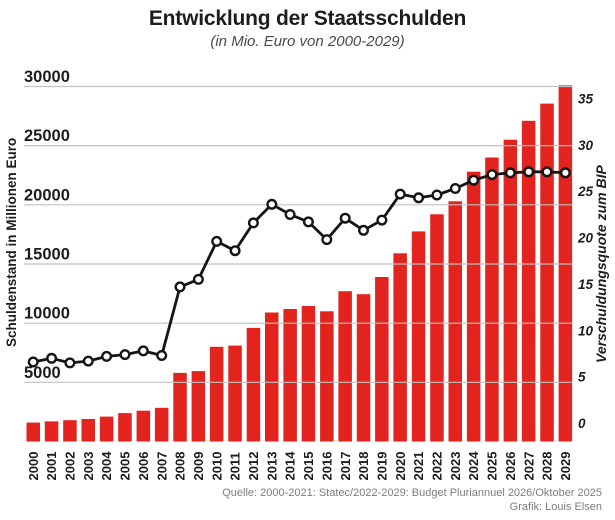 The width and height of the screenshot is (615, 520). I want to click on line-marker-2012, so click(253, 223).